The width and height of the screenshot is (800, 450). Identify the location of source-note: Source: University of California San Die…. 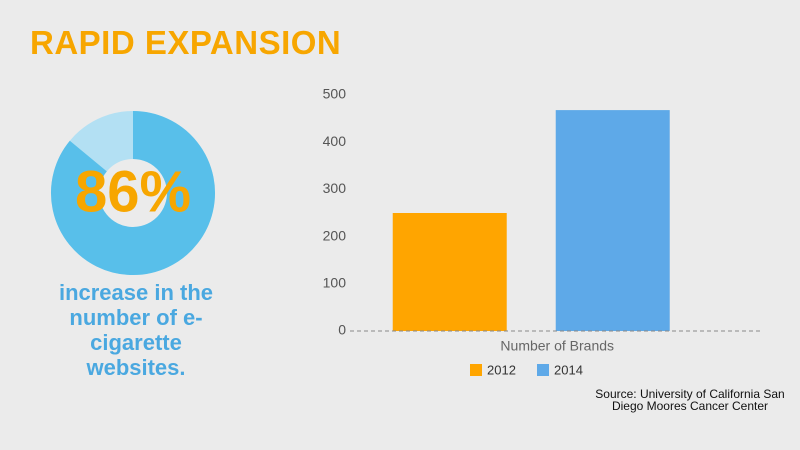
(690, 400).